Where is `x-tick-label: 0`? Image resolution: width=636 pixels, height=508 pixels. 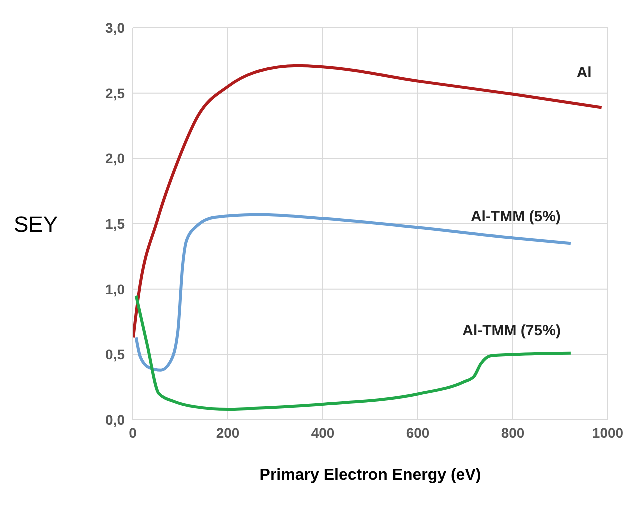
x-tick-label: 0 is located at coordinates (133, 432).